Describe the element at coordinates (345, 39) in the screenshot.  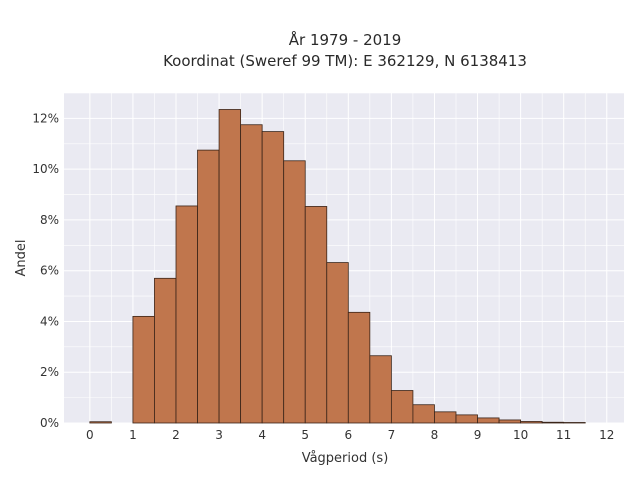
I see `chart-title-line-1: År 1979 - 2019` at that location.